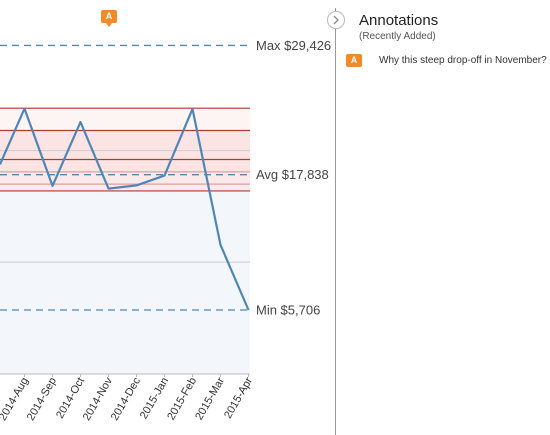  What do you see at coordinates (53, 186) in the screenshot?
I see `data-point-2014-Sep` at bounding box center [53, 186].